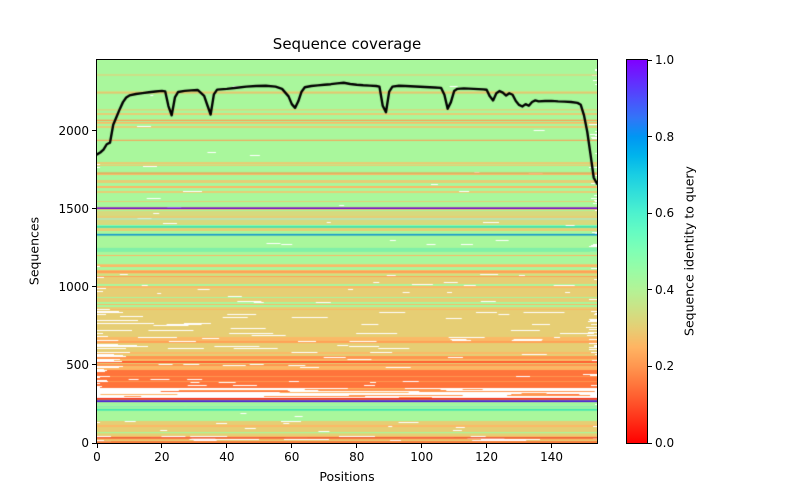 This screenshot has width=800, height=500. Describe the element at coordinates (85, 443) in the screenshot. I see `y-tick-label: 0` at that location.